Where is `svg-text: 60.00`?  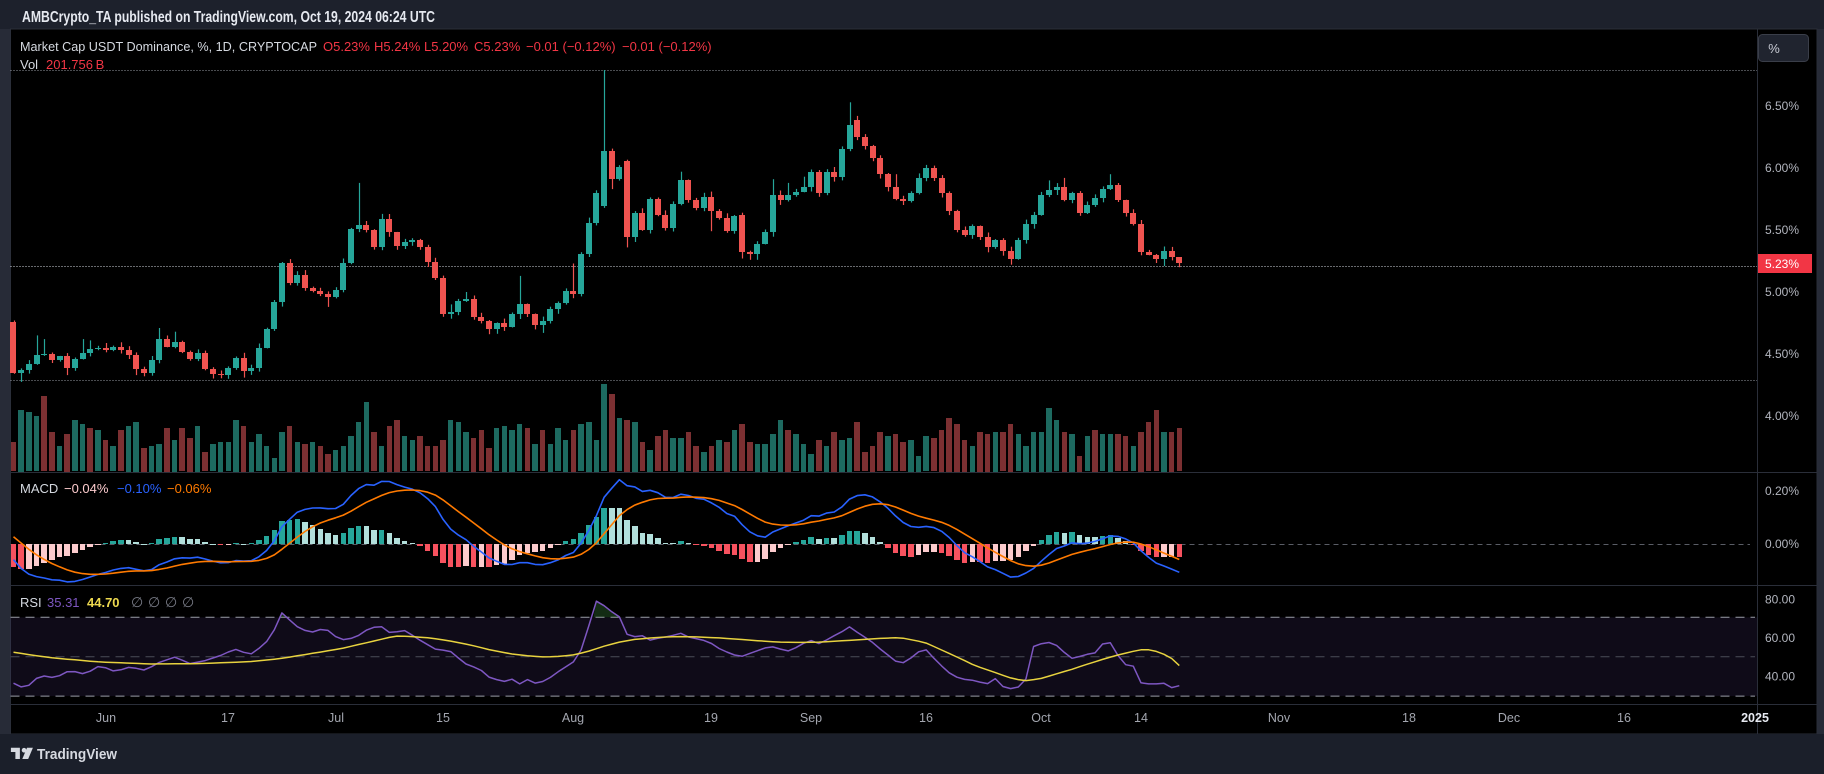
svg-text: 60.00 is located at coordinates (1780, 638).